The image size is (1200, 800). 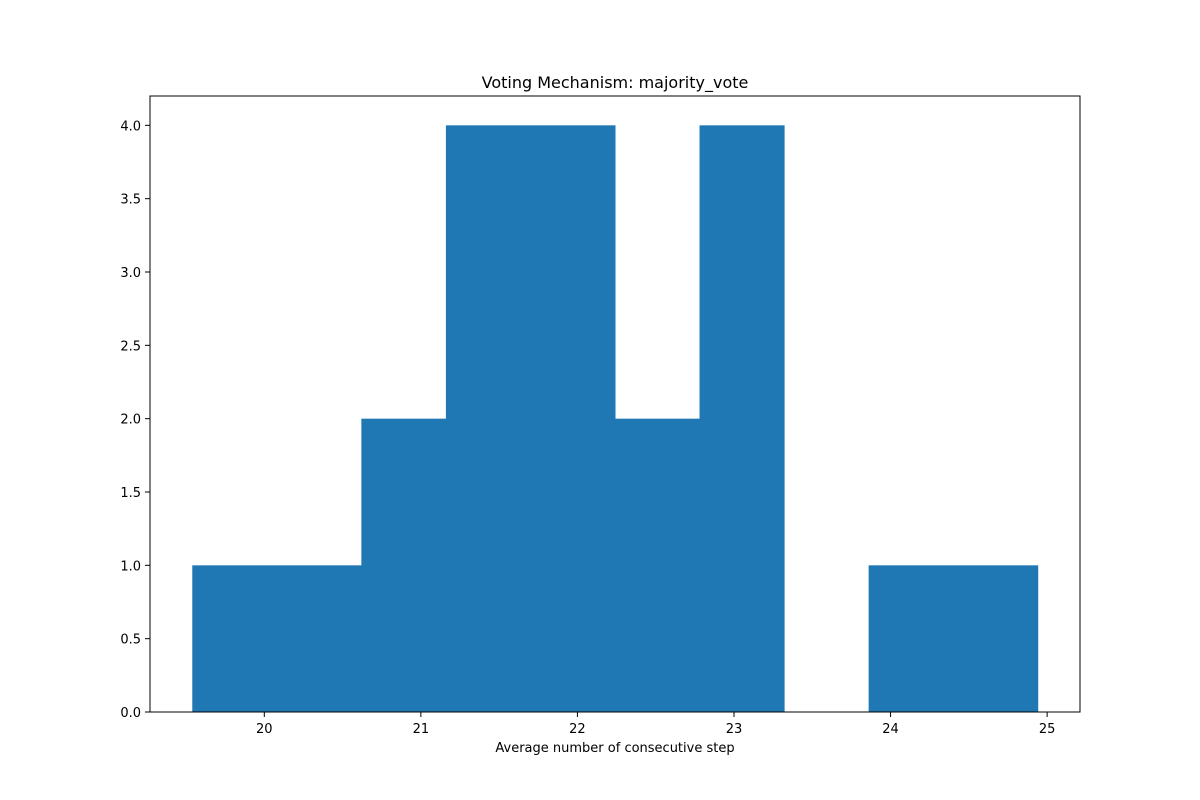 I want to click on y-axis: 0.0 0.5 1.0 1.5 2.0 2.5 3.0 3.5 4.0, so click(x=135, y=420).